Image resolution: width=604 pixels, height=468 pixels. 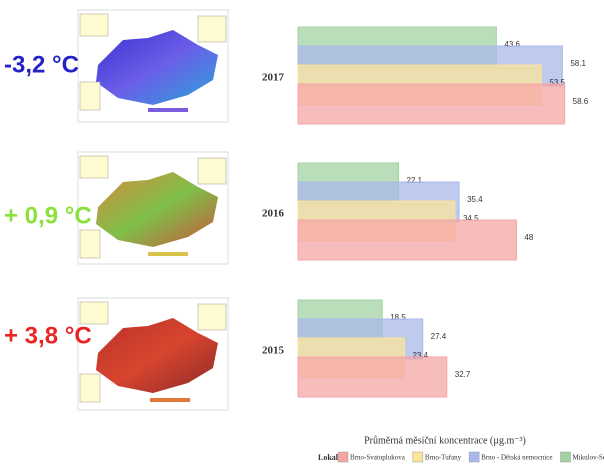 What do you see at coordinates (420, 355) in the screenshot?
I see `value-label: 23.4` at bounding box center [420, 355].